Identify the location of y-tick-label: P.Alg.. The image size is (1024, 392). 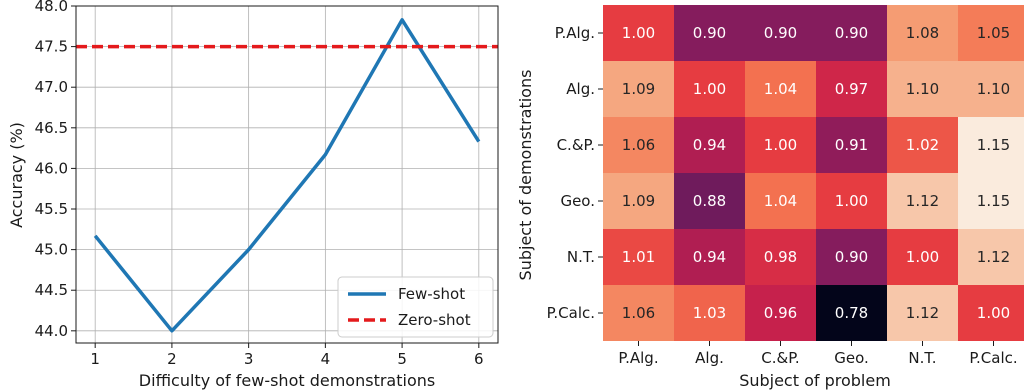
(575, 33).